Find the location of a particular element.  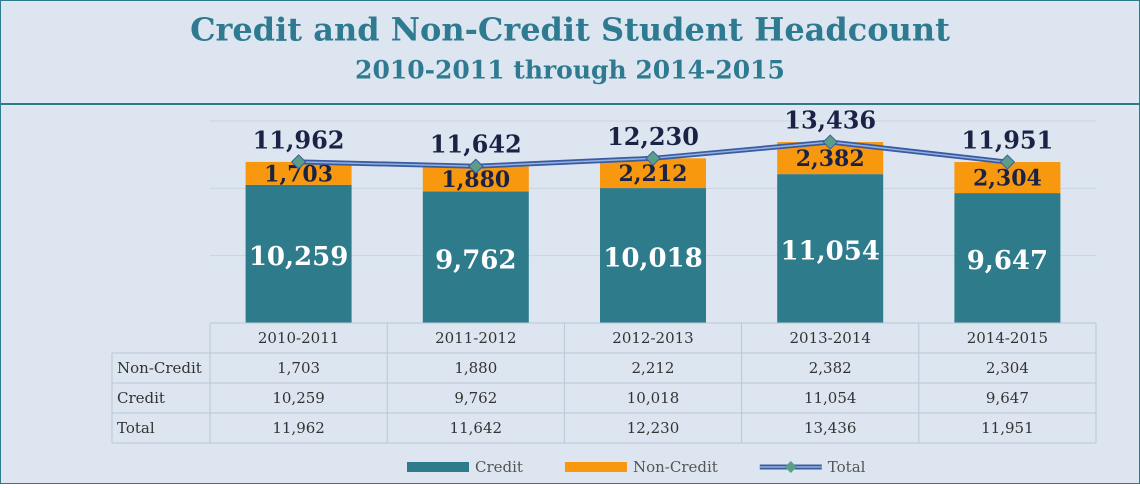

table-cell: 2,212 is located at coordinates (653, 368).